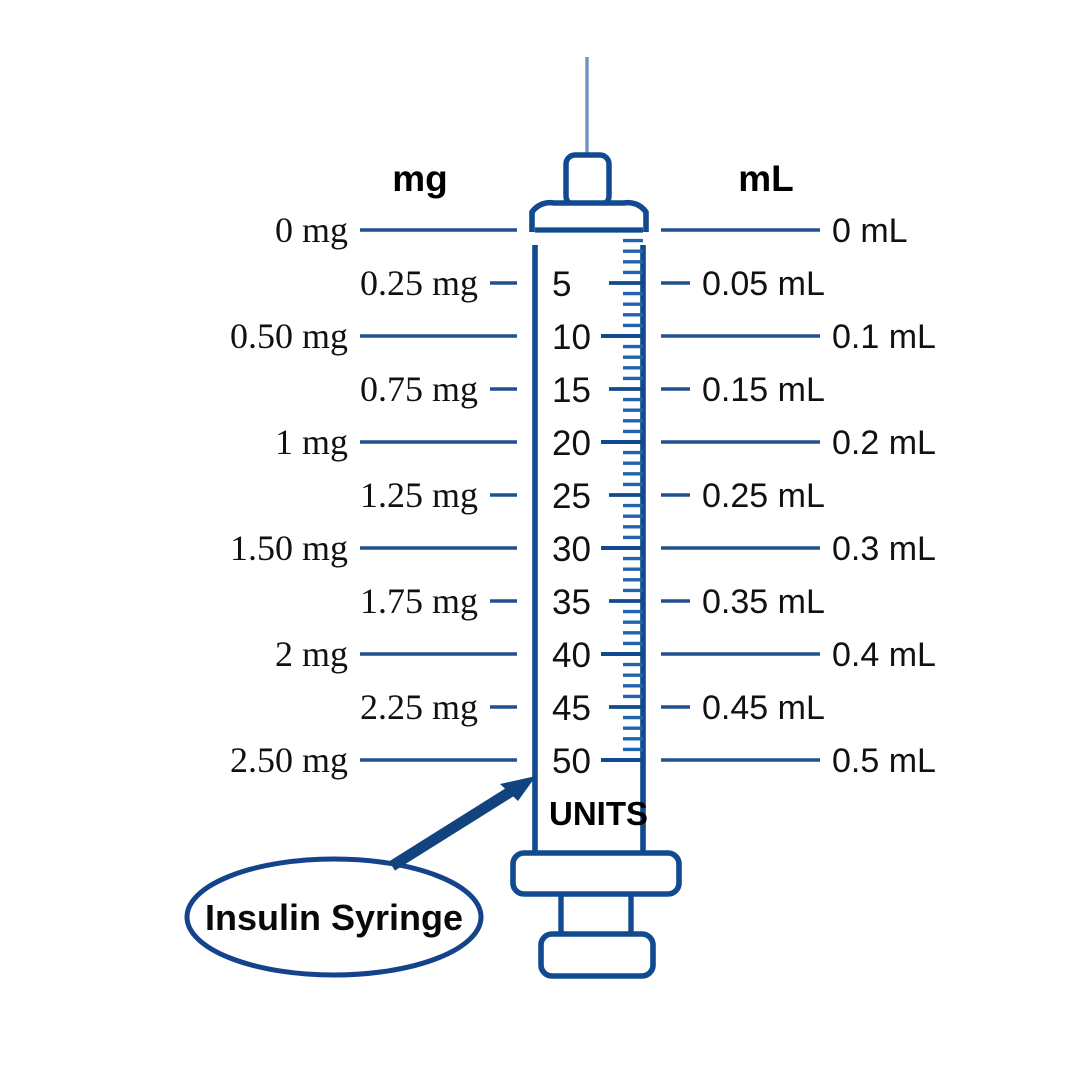  I want to click on mg-scale-row: 0.25 mg, so click(438, 283).